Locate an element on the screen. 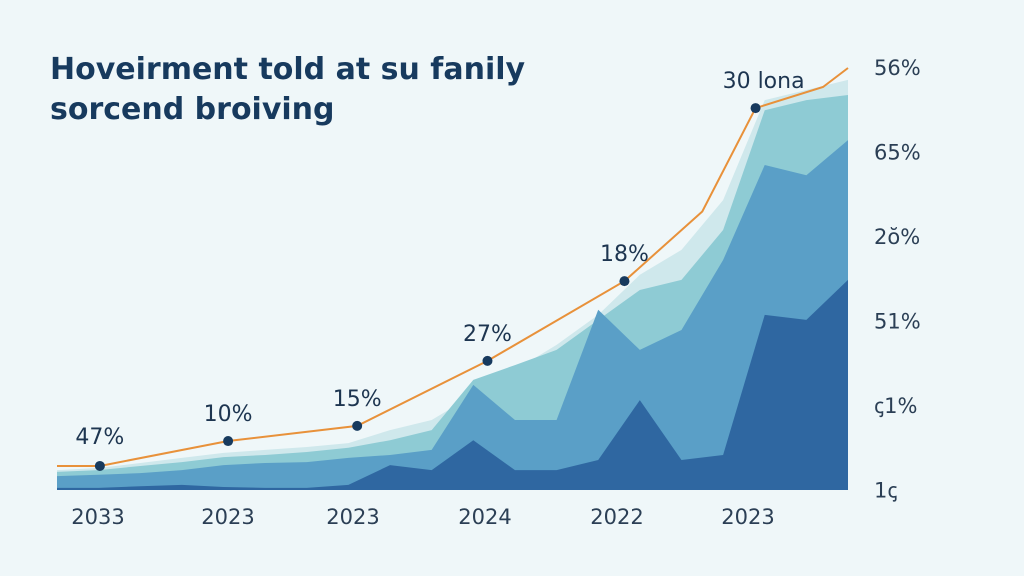 This screenshot has width=1024, height=576. data-label: 30 lona is located at coordinates (764, 81).